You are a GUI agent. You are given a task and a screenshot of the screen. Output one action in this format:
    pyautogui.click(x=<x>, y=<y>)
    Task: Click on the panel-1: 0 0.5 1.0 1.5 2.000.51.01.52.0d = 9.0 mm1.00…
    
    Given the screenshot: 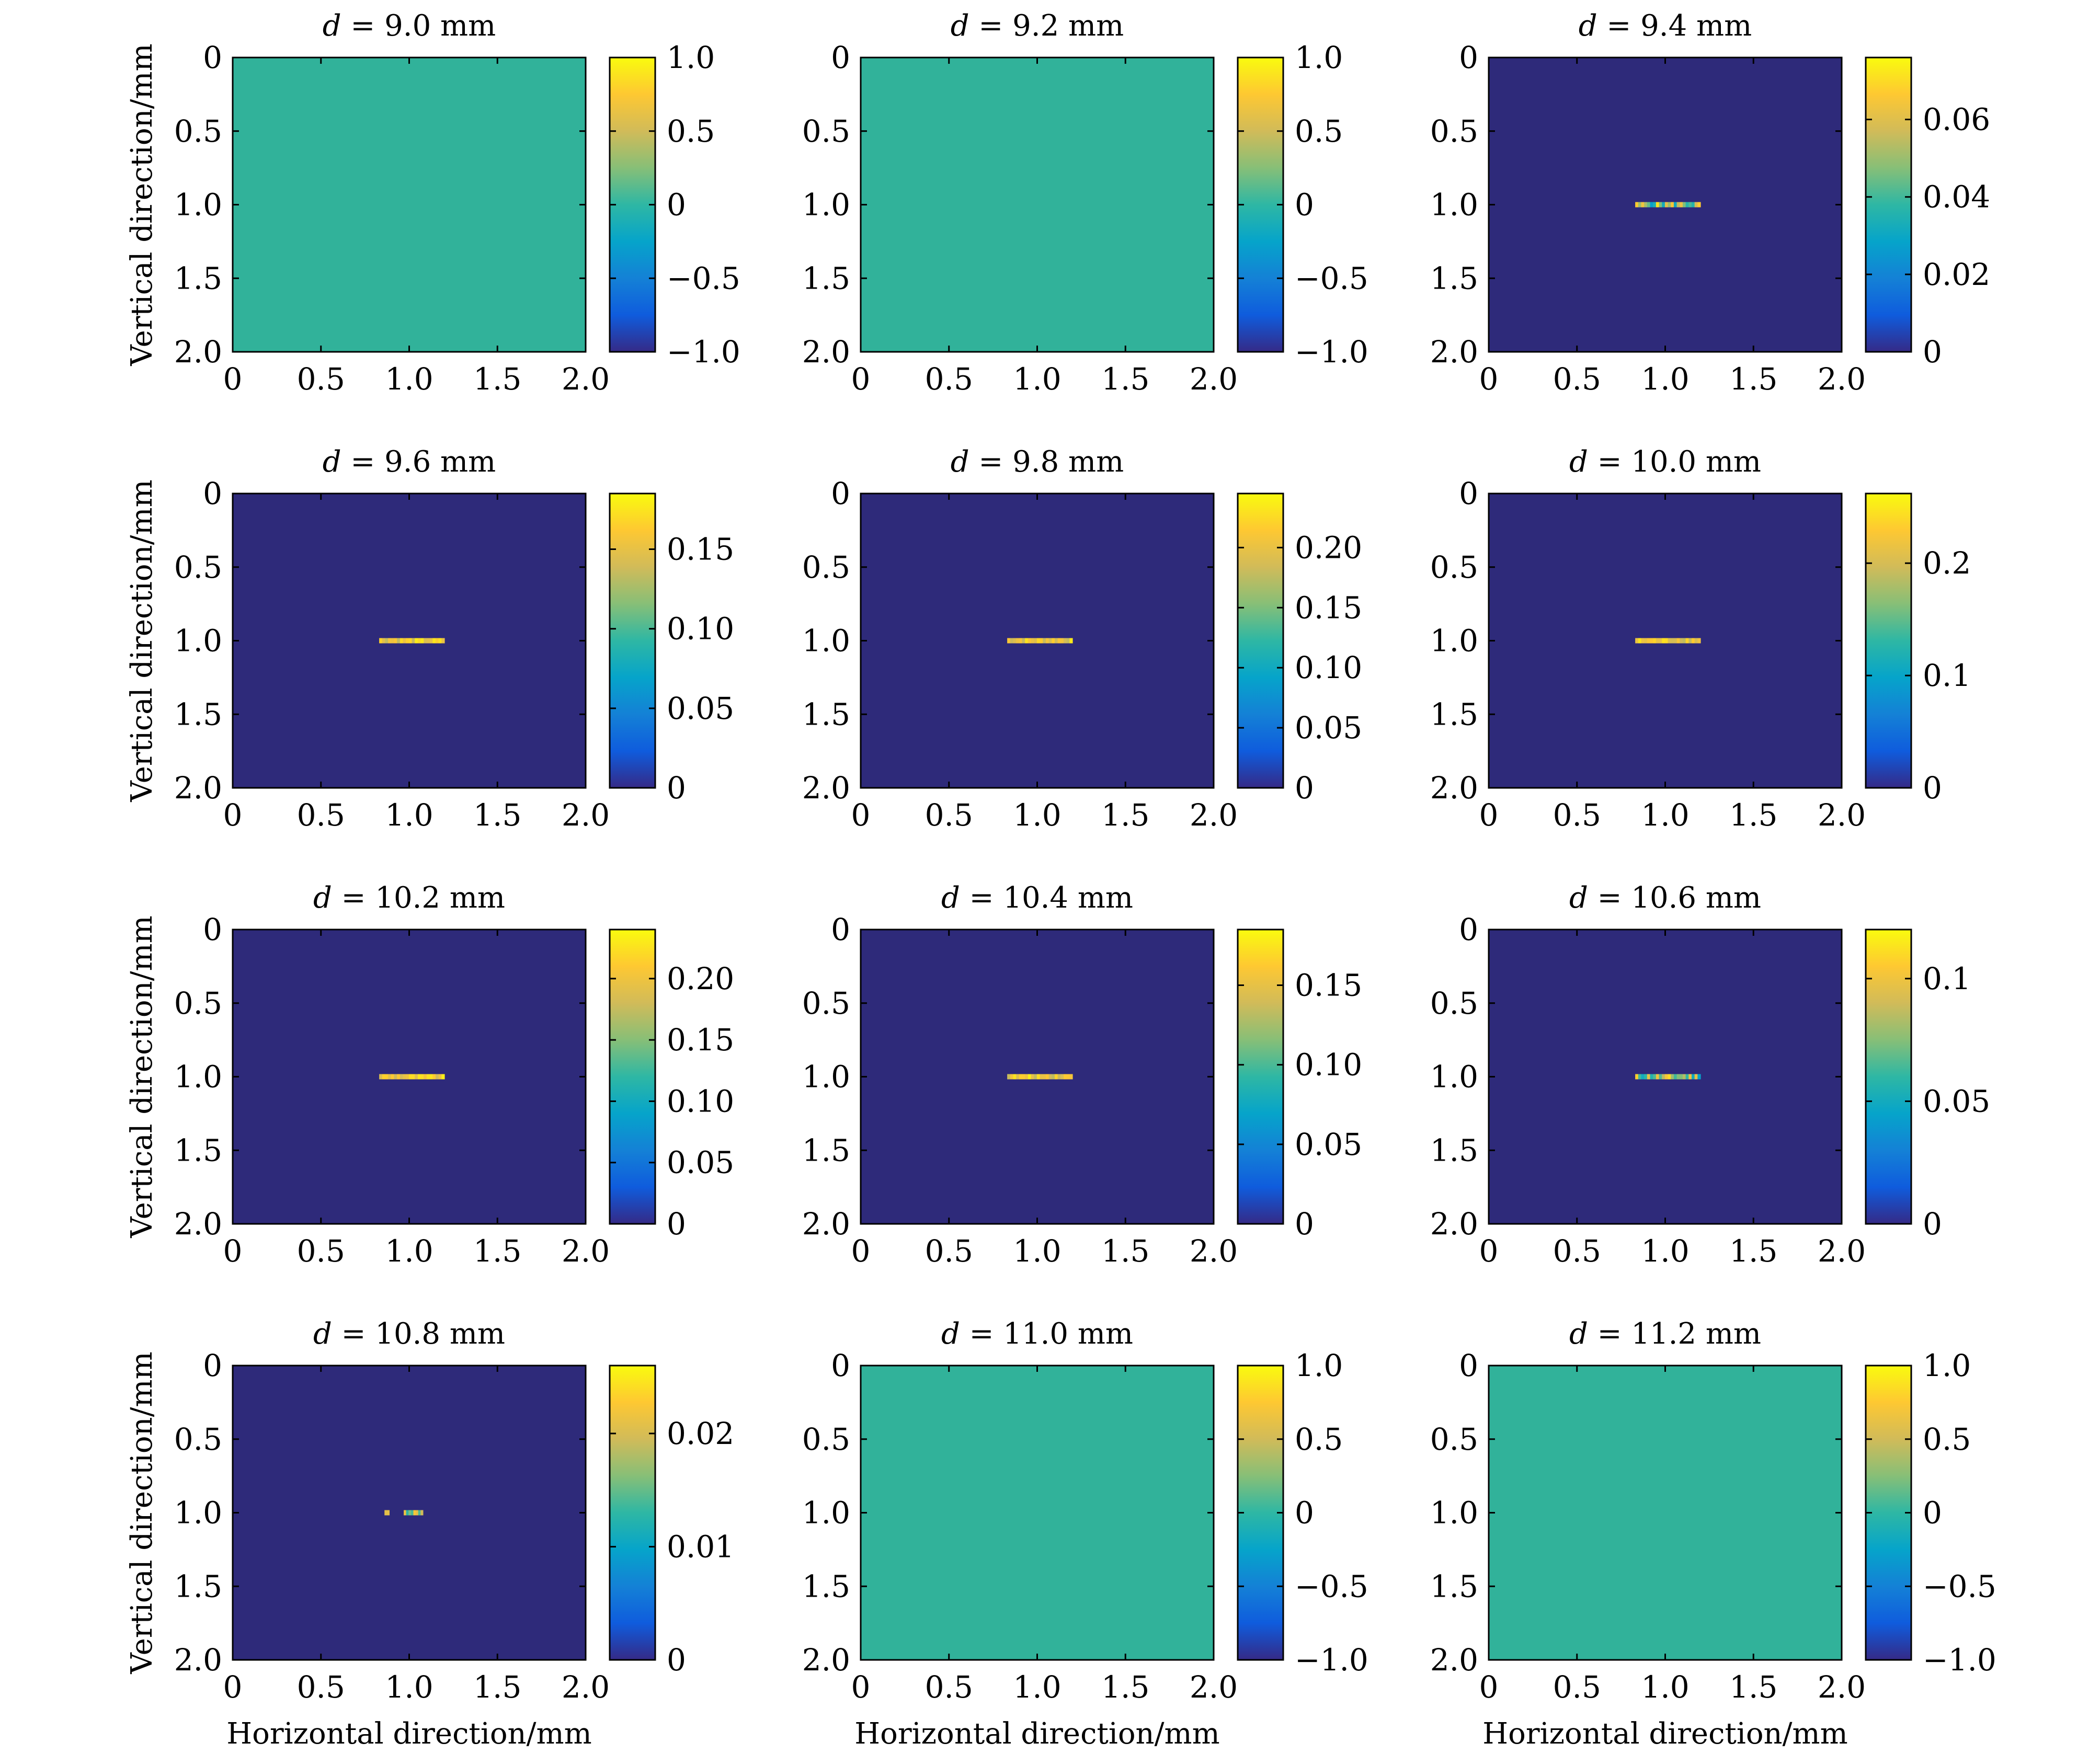 What is the action you would take?
    pyautogui.click(x=432, y=203)
    